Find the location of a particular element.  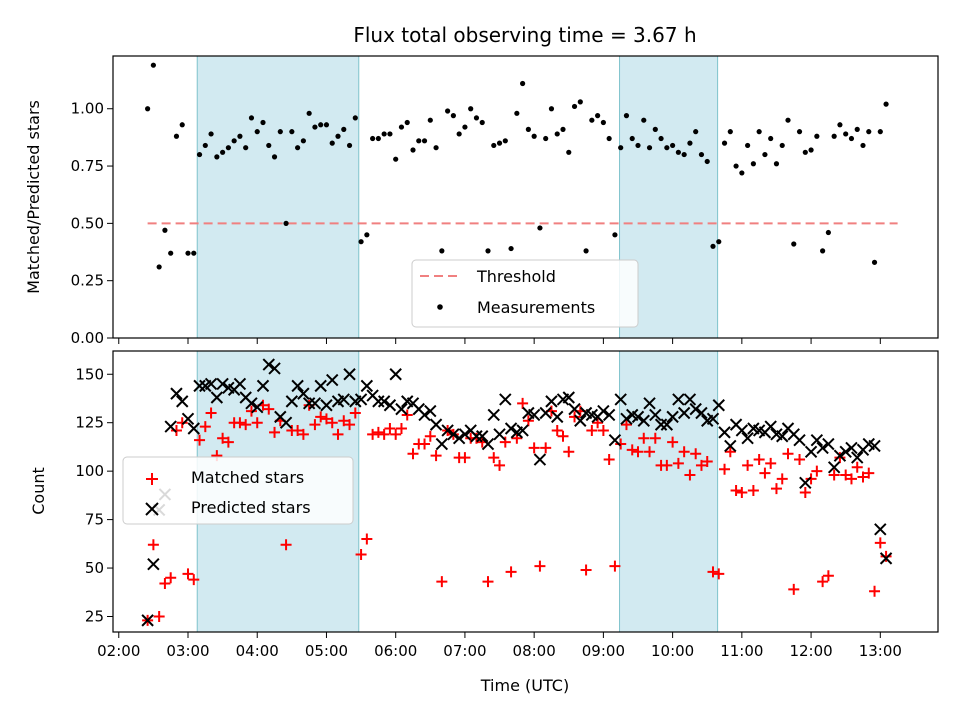

x-tick-label: 08:00 is located at coordinates (534, 651).